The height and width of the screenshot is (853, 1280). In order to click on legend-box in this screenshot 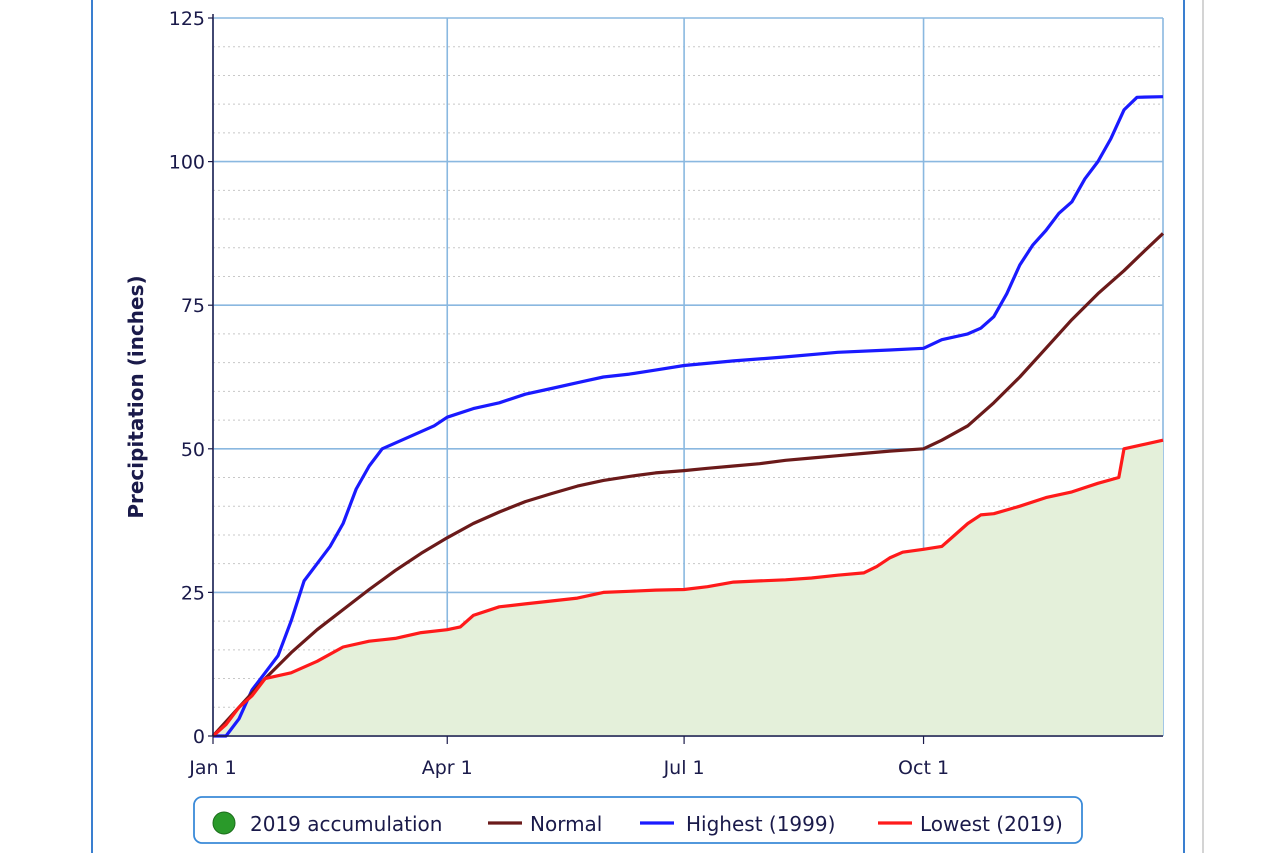, I will do `click(638, 820)`.